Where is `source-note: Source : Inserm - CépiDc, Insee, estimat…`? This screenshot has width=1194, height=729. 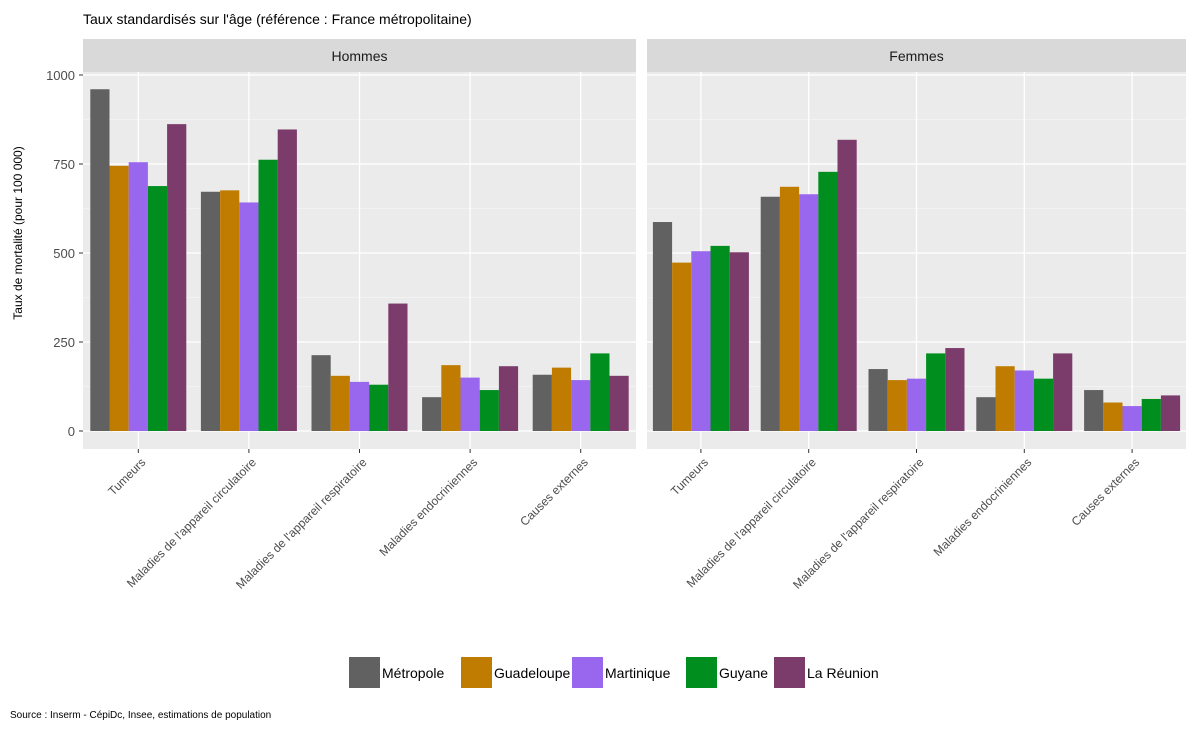
source-note: Source : Inserm - CépiDc, Insee, estimat… is located at coordinates (140, 715).